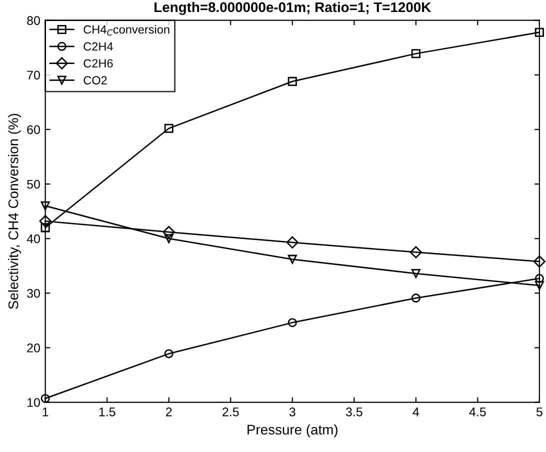  I want to click on legend-label: C2H6, so click(98, 63).